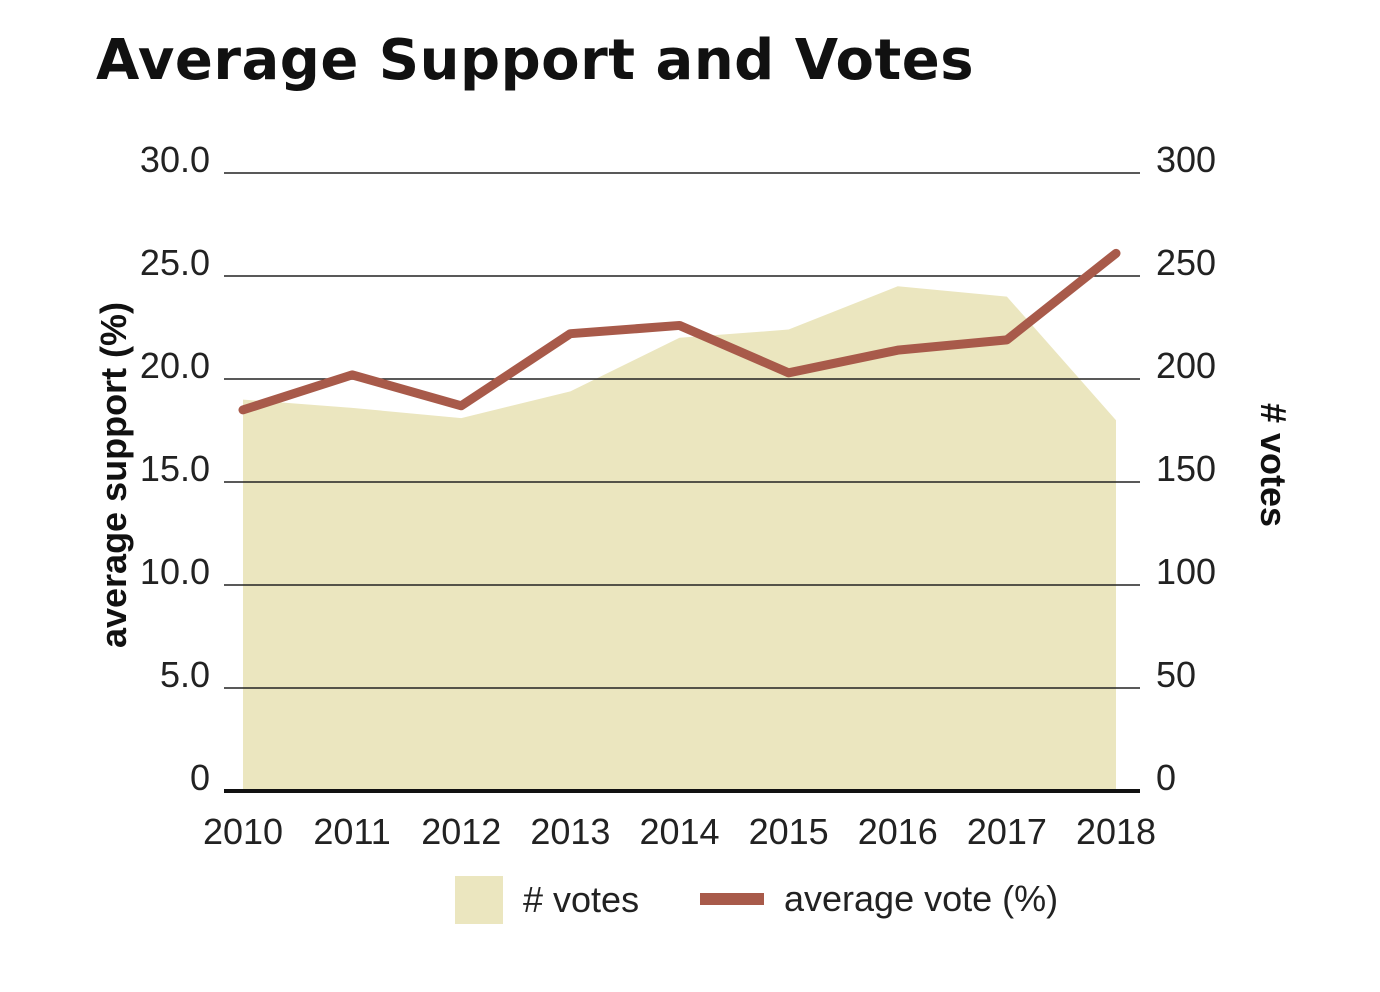 The width and height of the screenshot is (1380, 992). I want to click on legend-item-average-vote: average vote (%), so click(879, 899).